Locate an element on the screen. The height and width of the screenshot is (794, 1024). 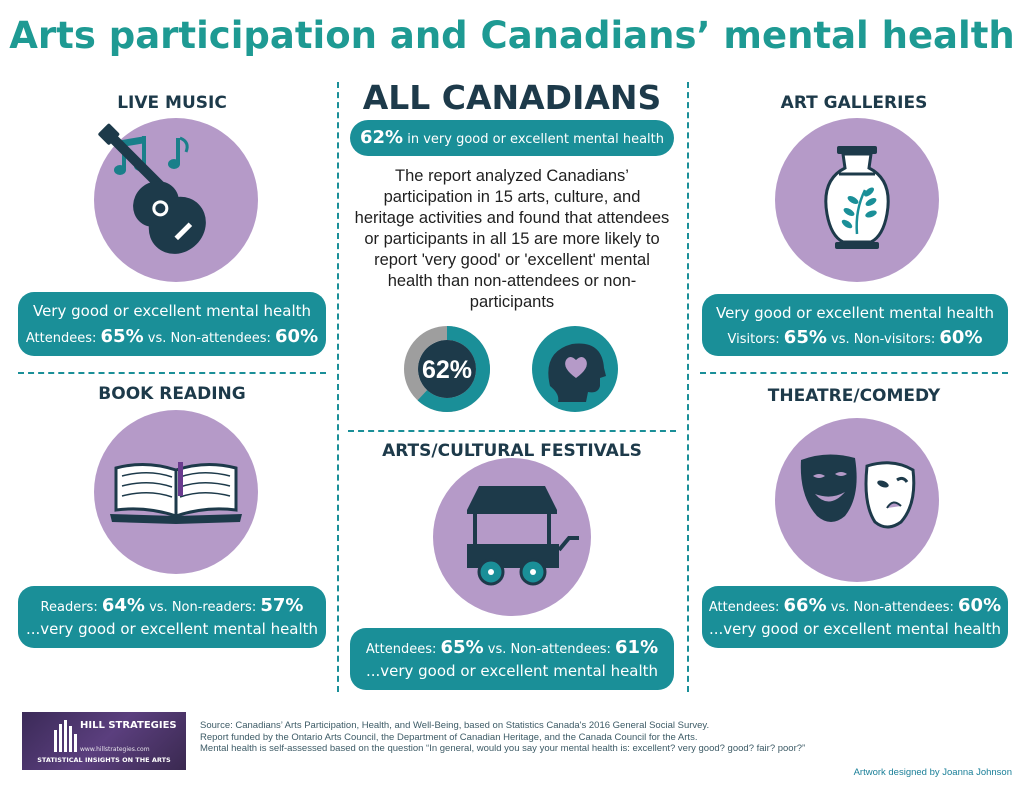
art-galleries-prefix: Visitors: is located at coordinates (753, 339).